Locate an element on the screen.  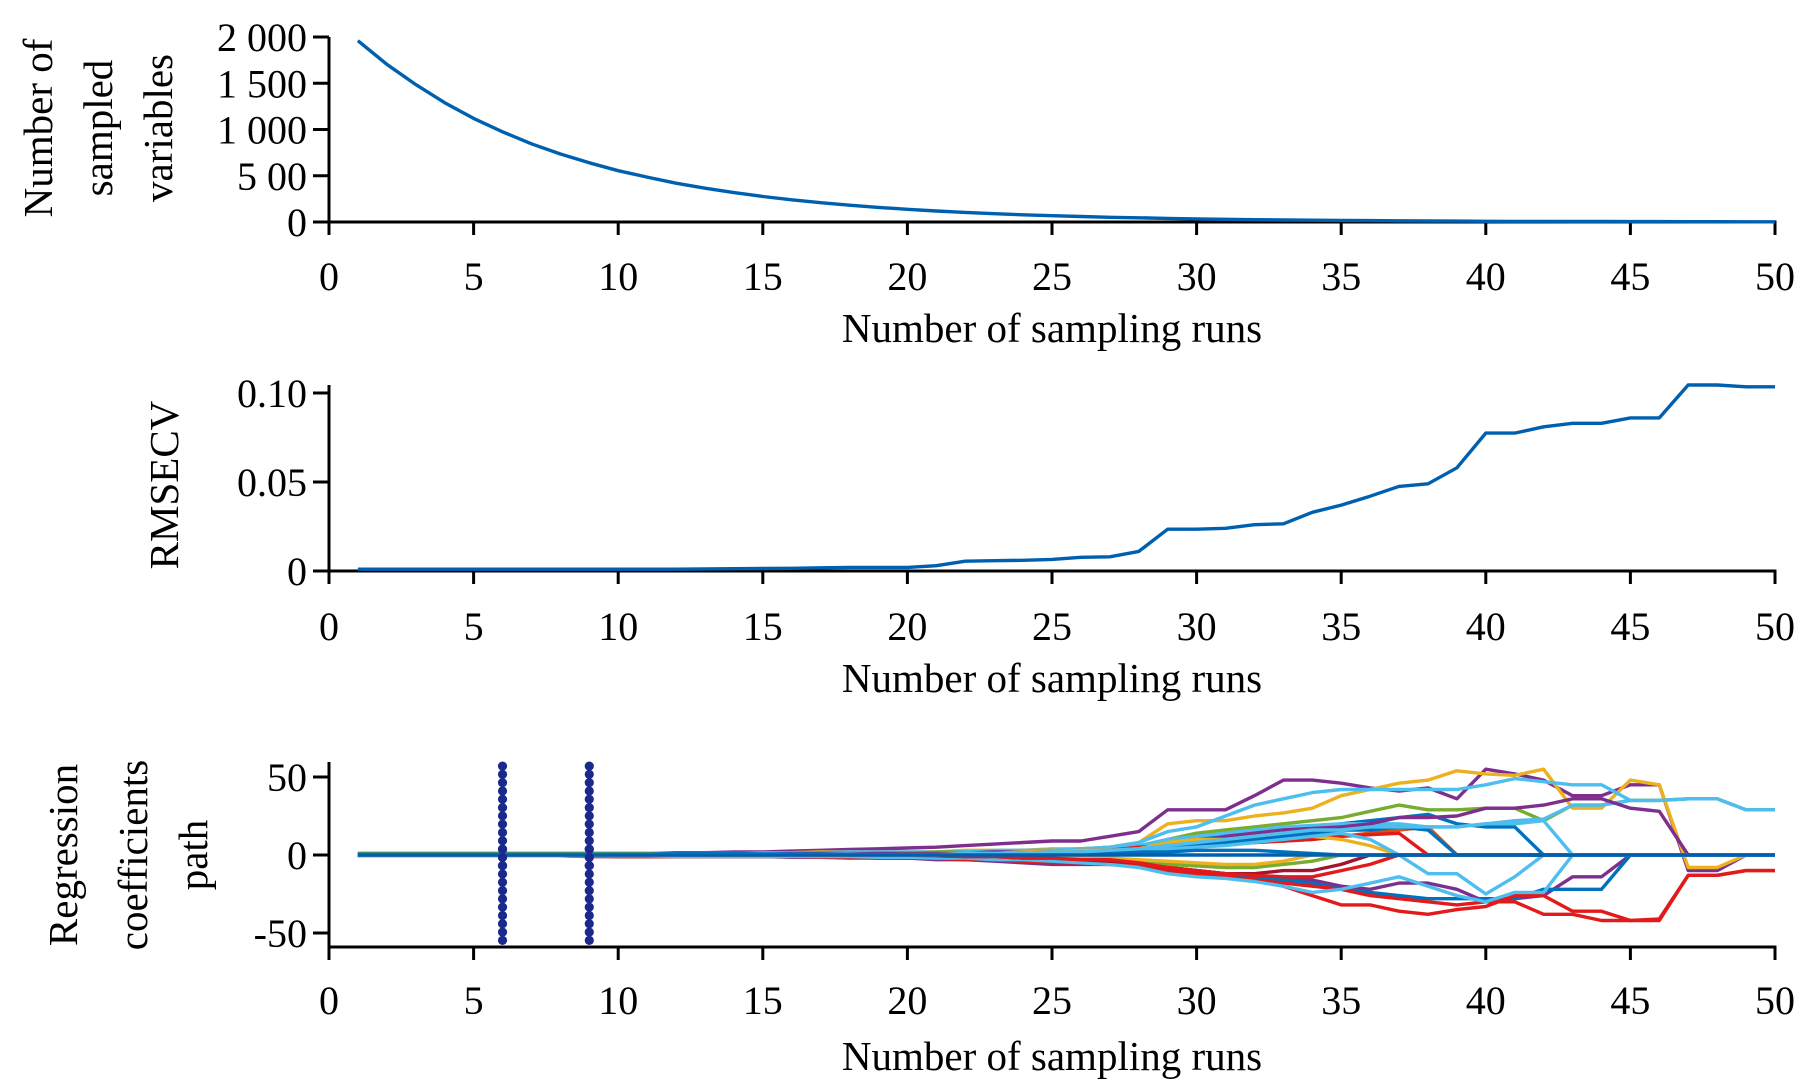
y-tick-label: 50 is located at coordinates (287, 777).